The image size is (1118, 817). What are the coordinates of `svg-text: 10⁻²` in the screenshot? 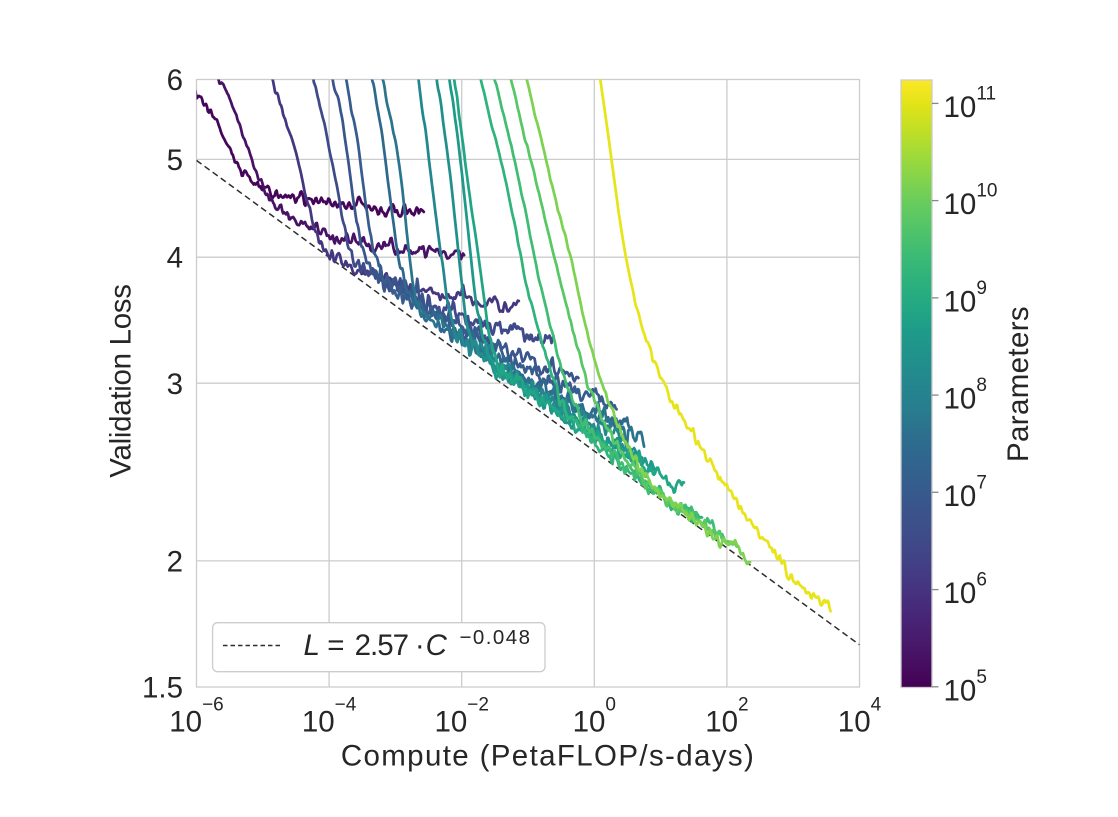 It's located at (461, 717).